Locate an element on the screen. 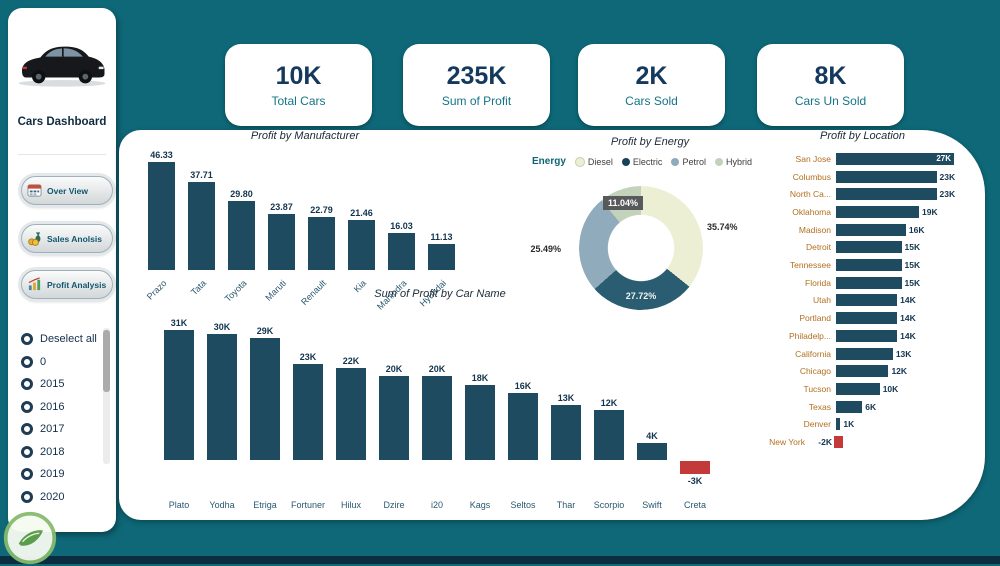 The width and height of the screenshot is (1000, 566). filter-item: 2019 is located at coordinates (42, 474).